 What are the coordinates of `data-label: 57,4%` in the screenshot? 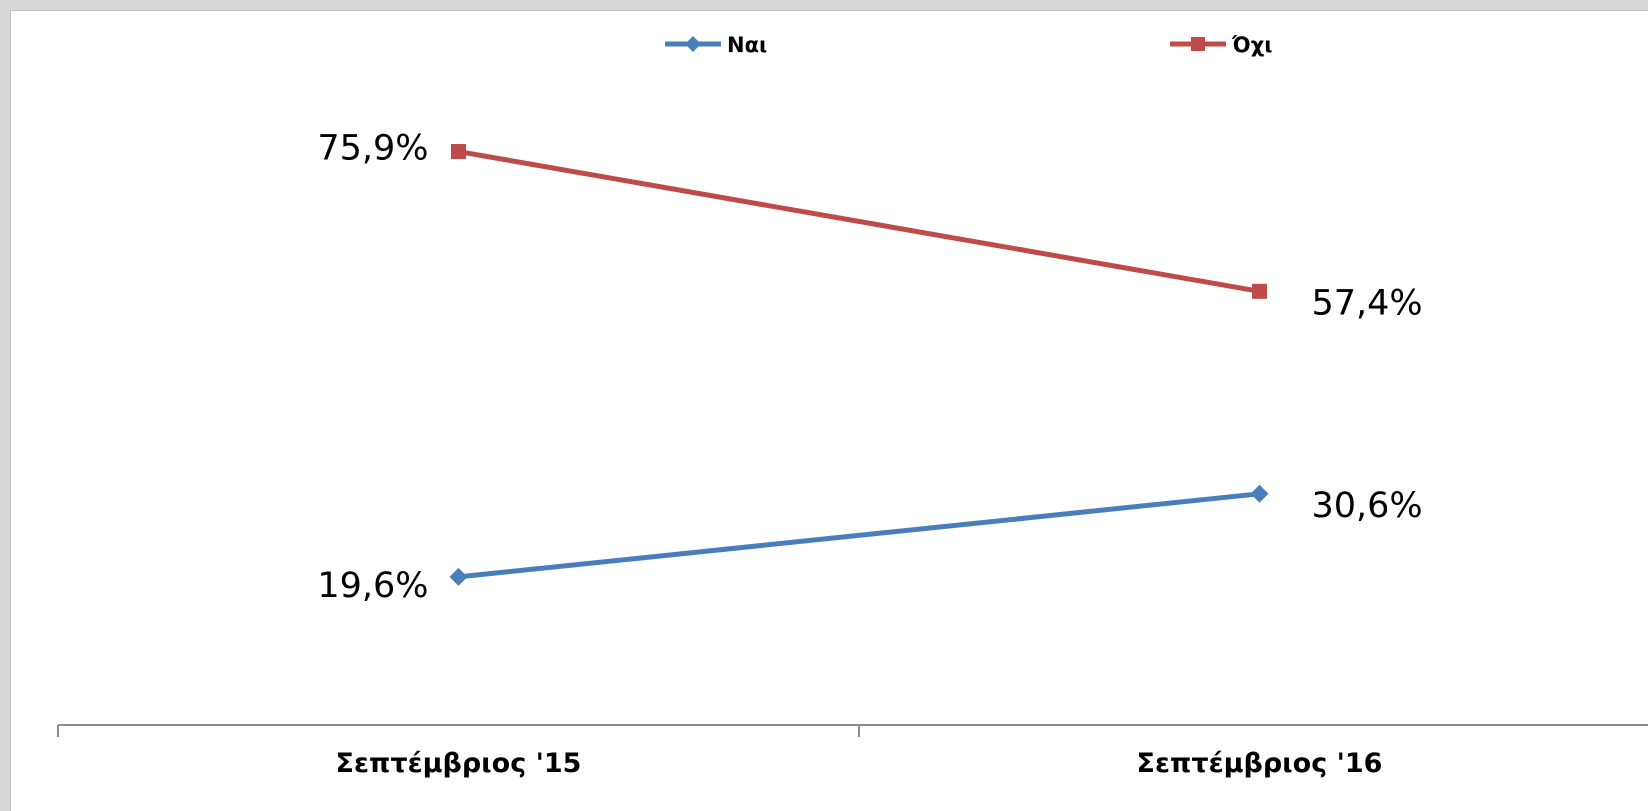 It's located at (1367, 303).